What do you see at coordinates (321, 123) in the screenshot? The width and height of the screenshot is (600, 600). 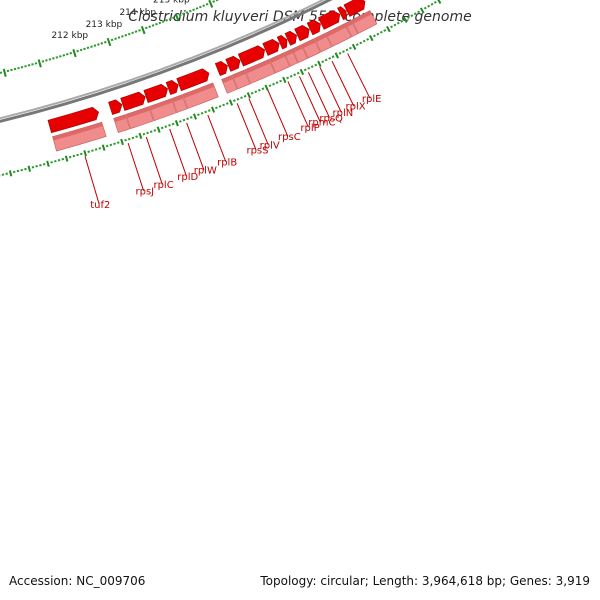 I see `gene-label: rpmC` at bounding box center [321, 123].